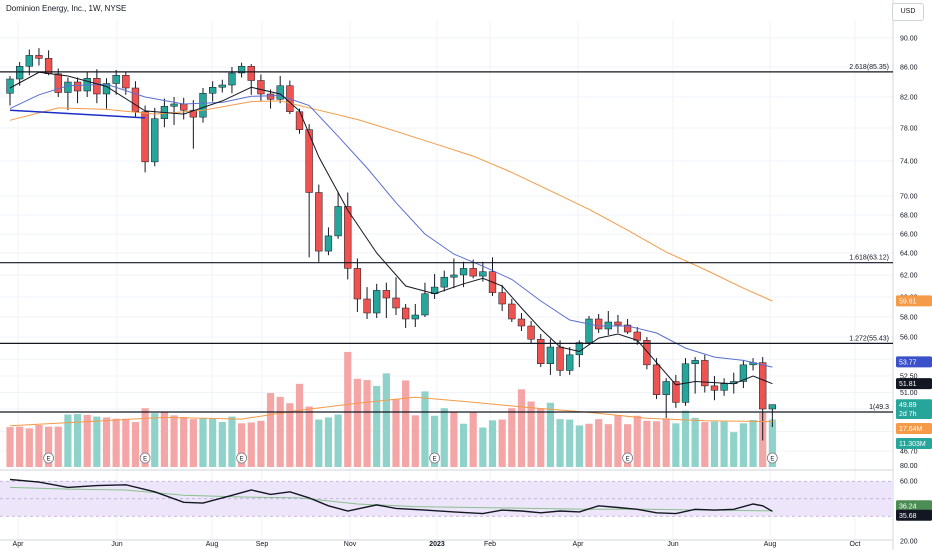  I want to click on earnings-icon-label: E, so click(145, 460).